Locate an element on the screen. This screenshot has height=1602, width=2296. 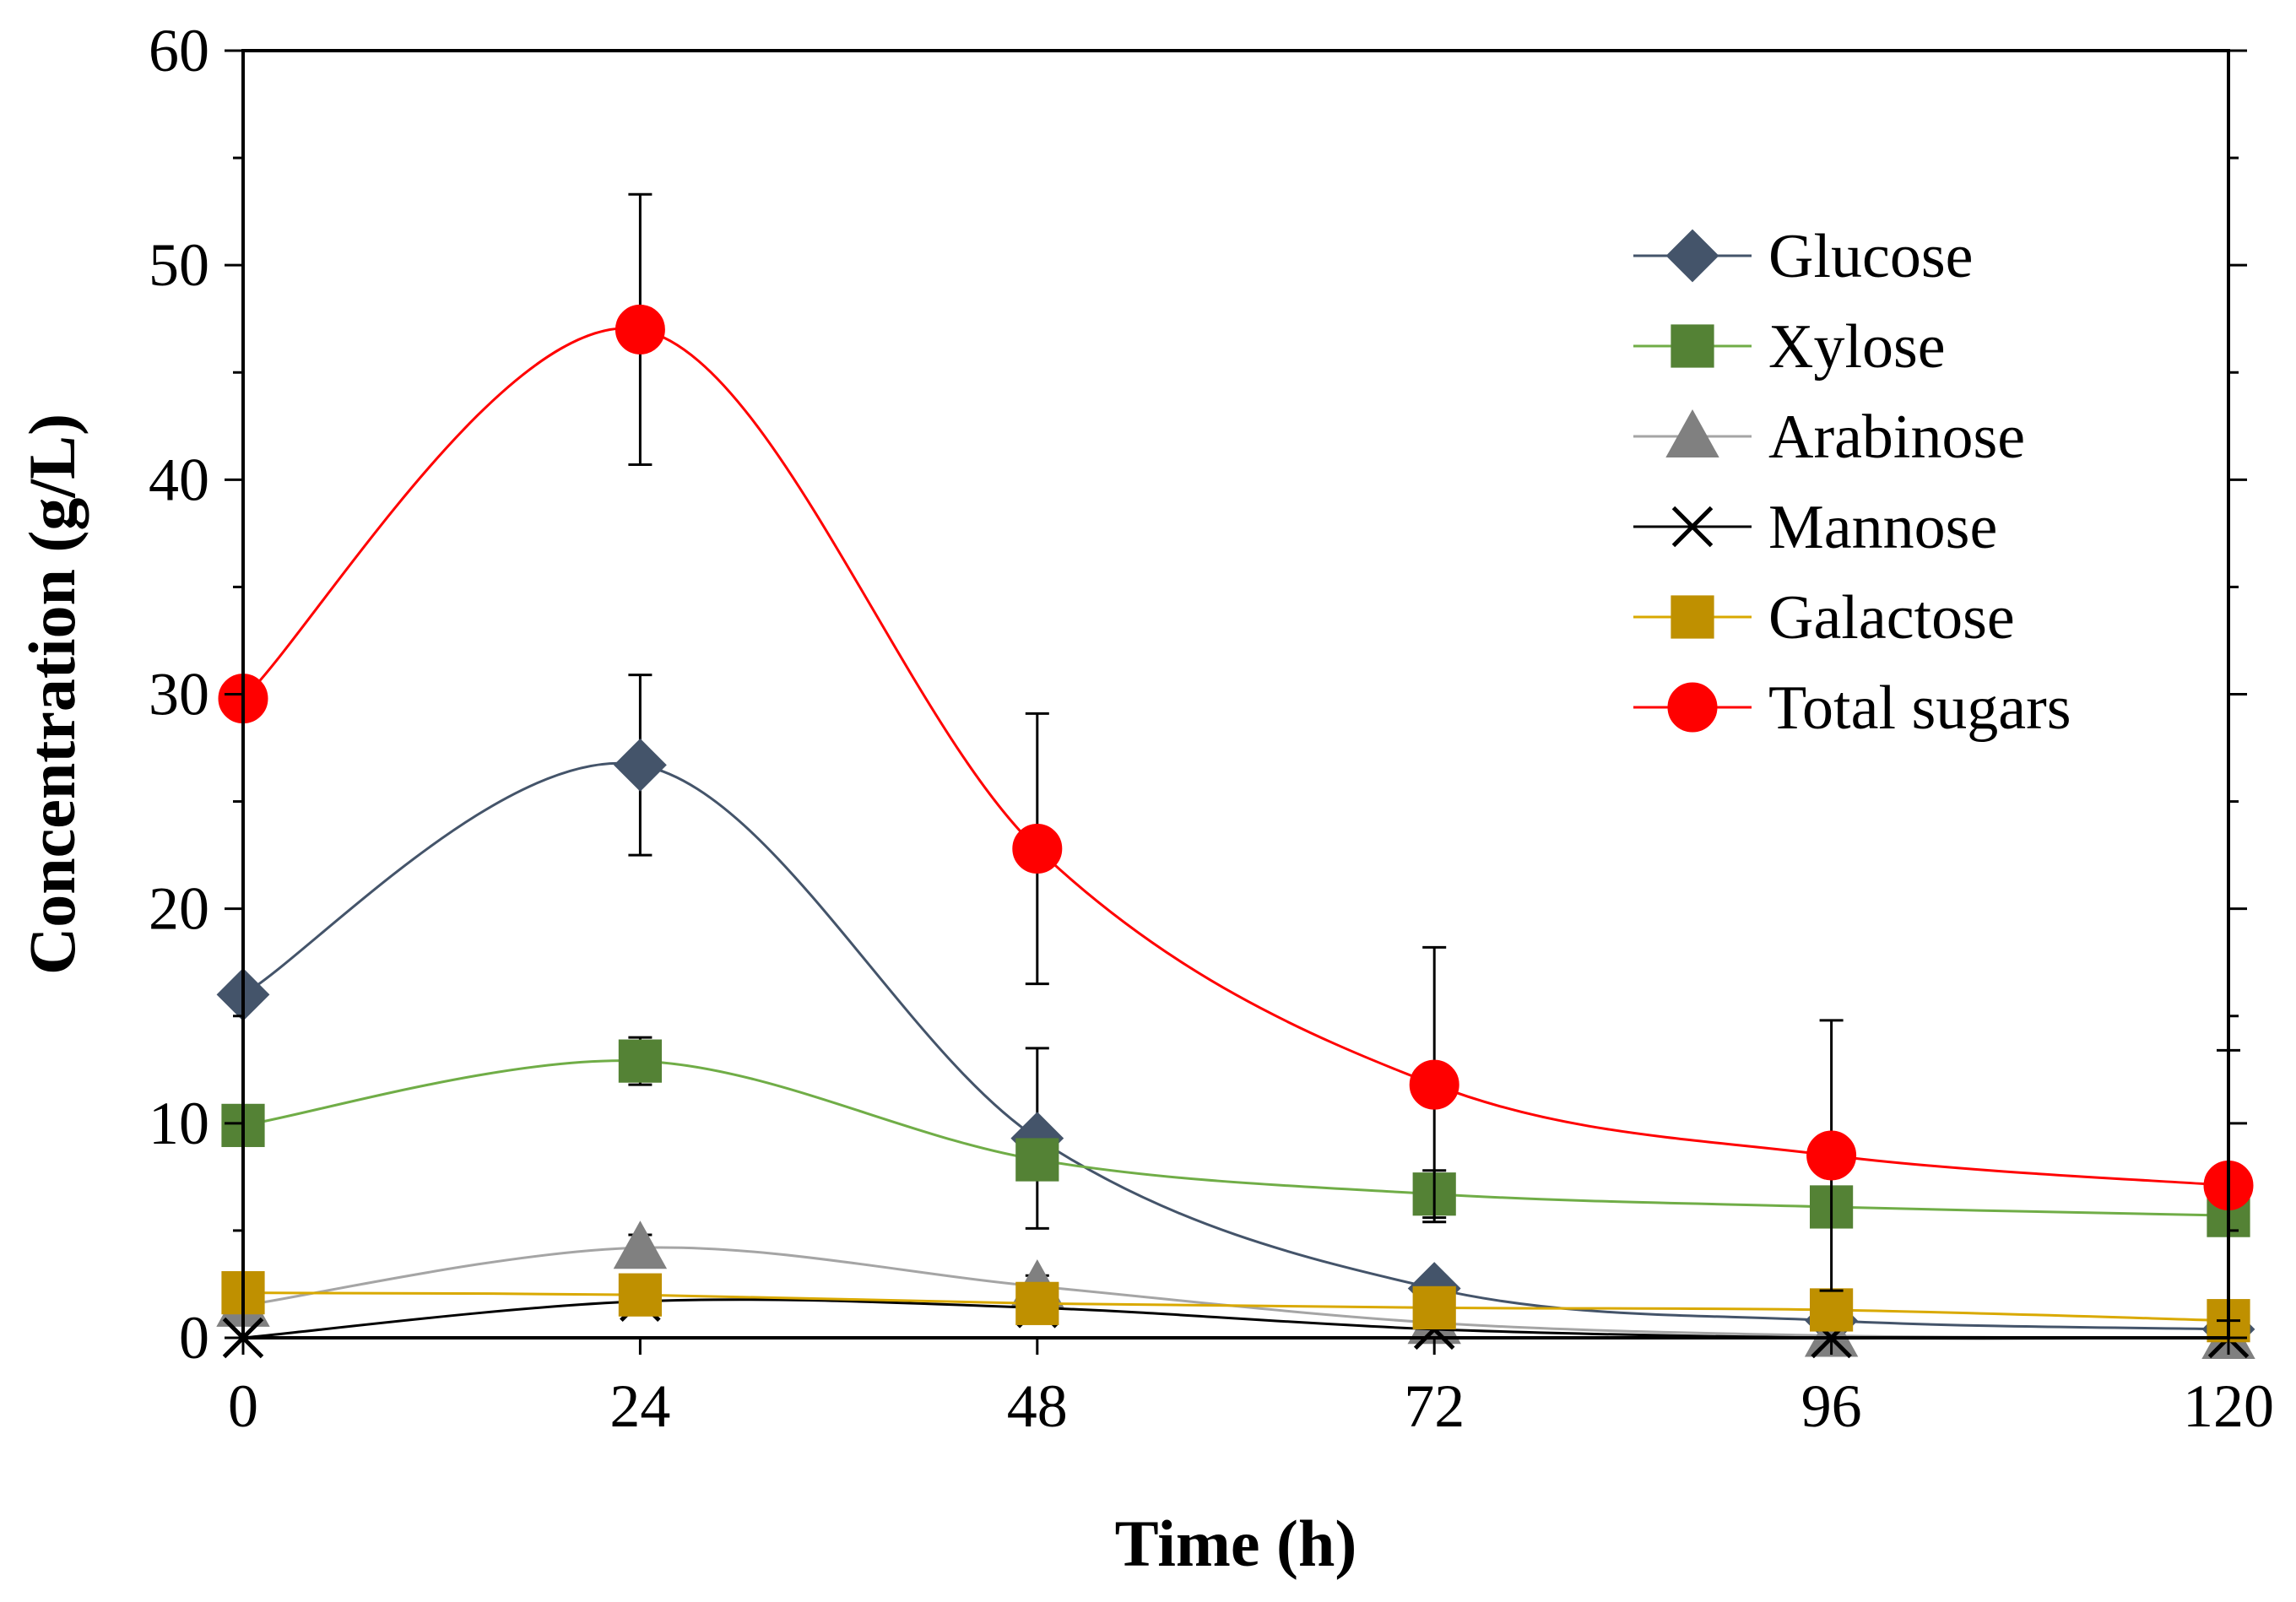
legend-marker-total-sugars is located at coordinates (1692, 707).